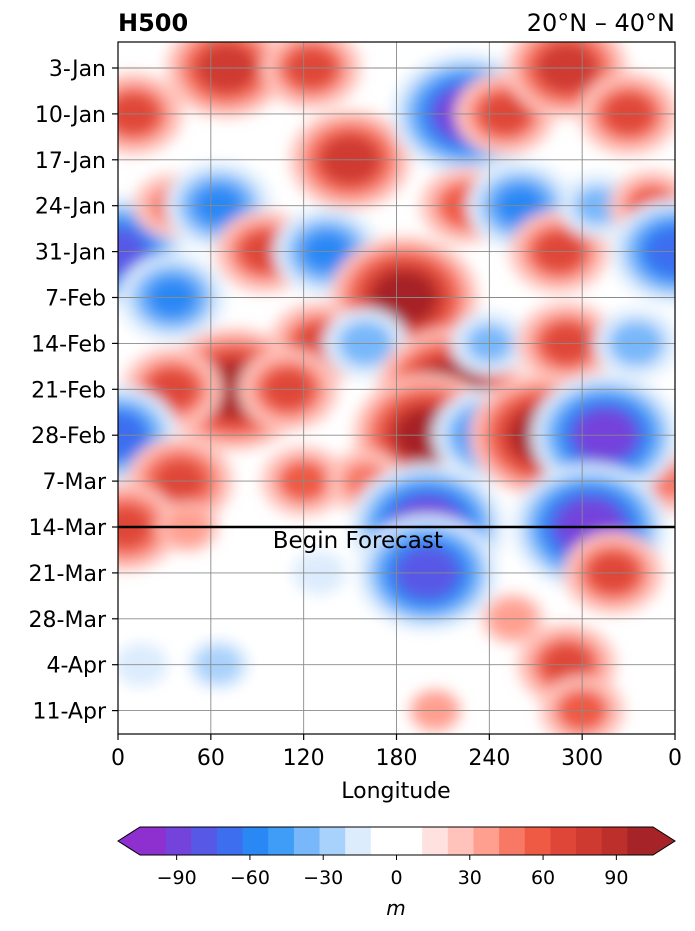  Describe the element at coordinates (68, 620) in the screenshot. I see `y-tick-label: 28-Mar` at that location.